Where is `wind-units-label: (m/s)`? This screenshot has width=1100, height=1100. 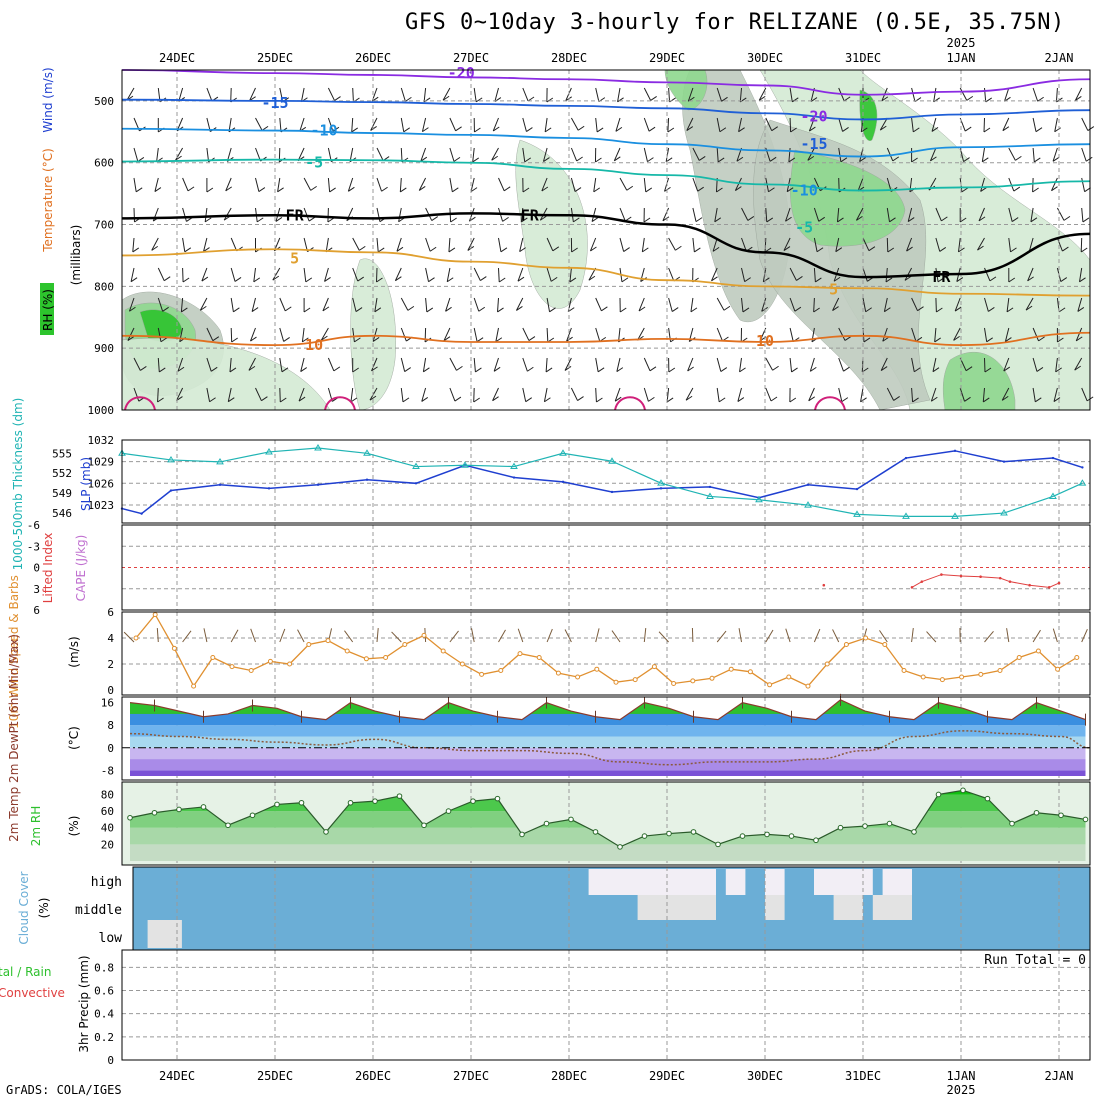
wind-units-label: (m/s) is located at coordinates (74, 651).